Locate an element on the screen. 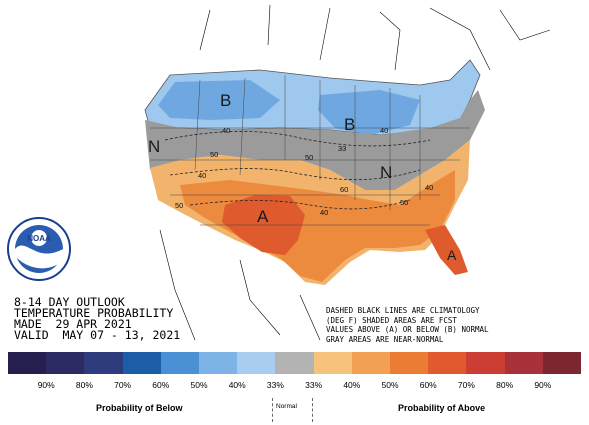 This screenshot has width=589, height=425. svg-text: 33 is located at coordinates (342, 148).